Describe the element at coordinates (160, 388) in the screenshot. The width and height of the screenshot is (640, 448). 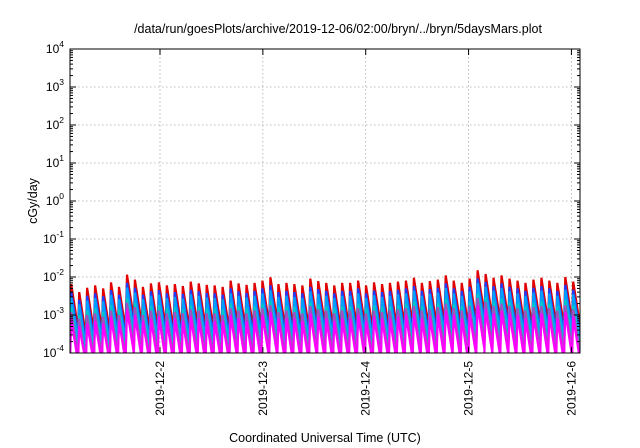
I see `x-tick-label: 2019-12-2` at that location.